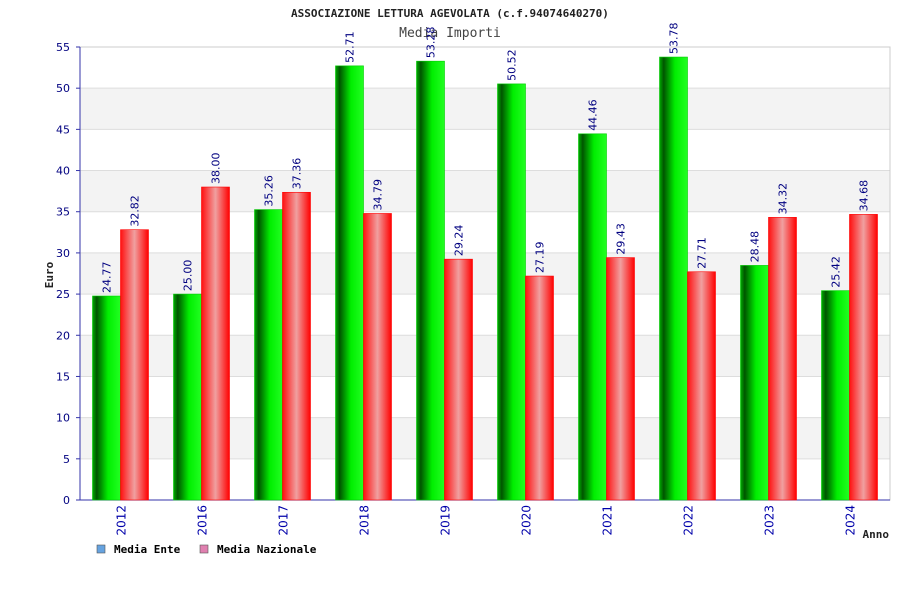  Describe the element at coordinates (378, 195) in the screenshot. I see `value-label: 34.79` at that location.